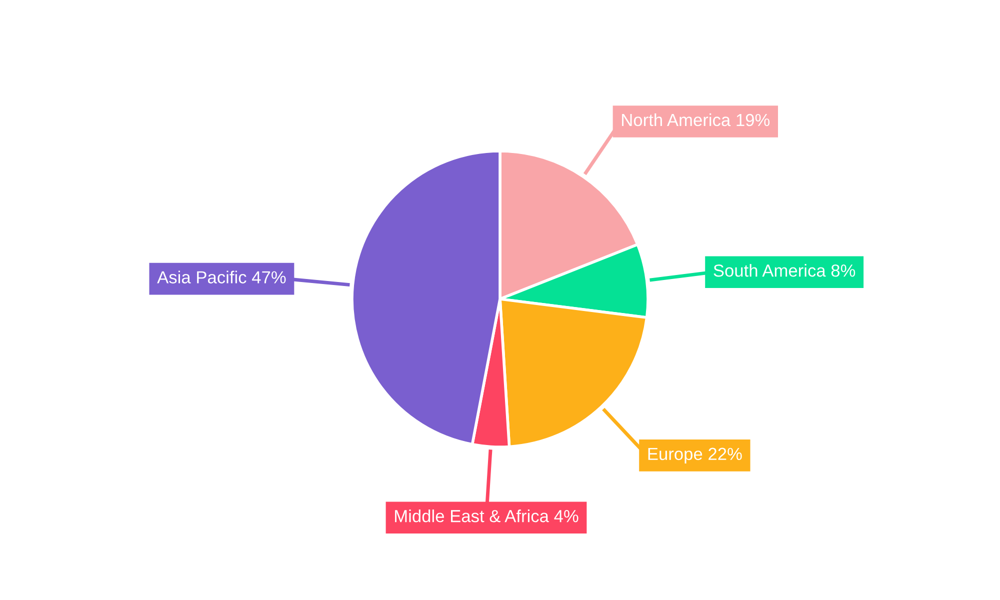  Describe the element at coordinates (221, 277) in the screenshot. I see `slice-label: Asia Pacific 47%` at that location.